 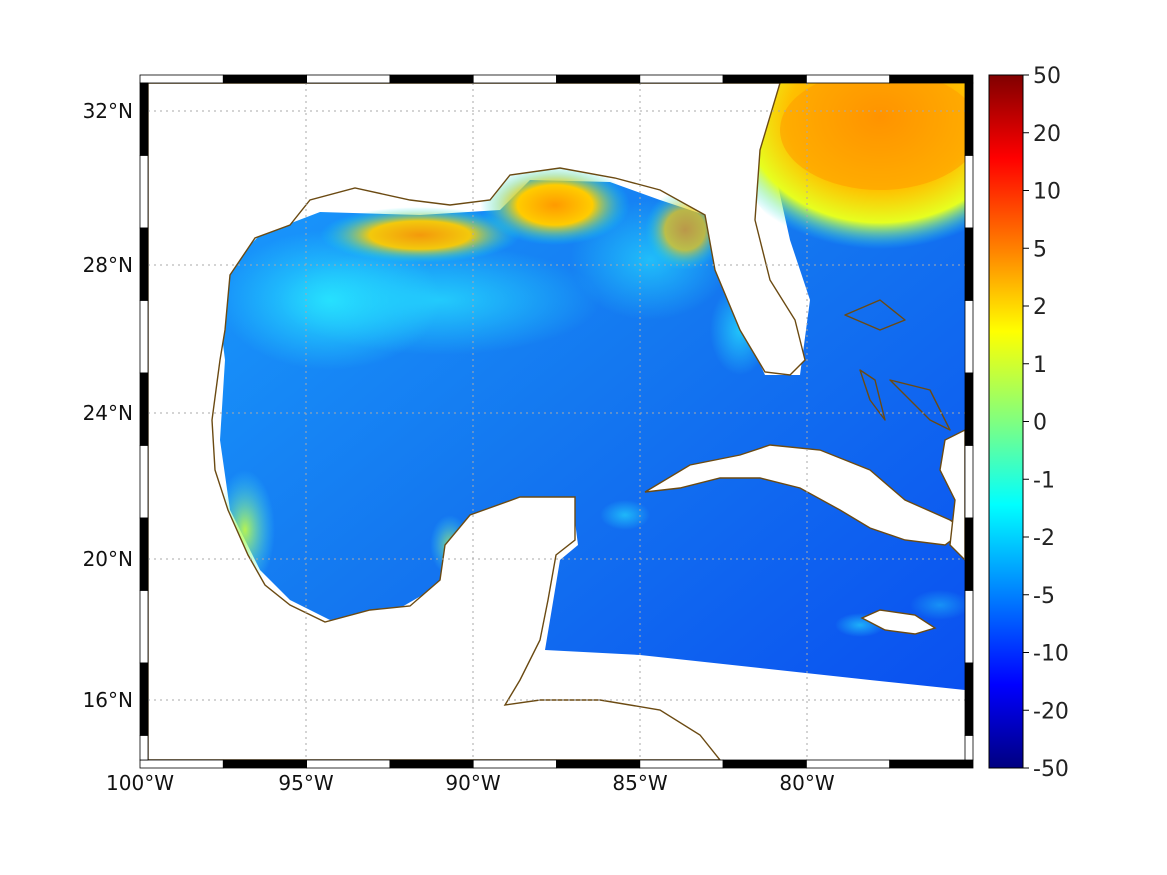 I want to click on colorbar-tick-label: 50, so click(x=1047, y=76).